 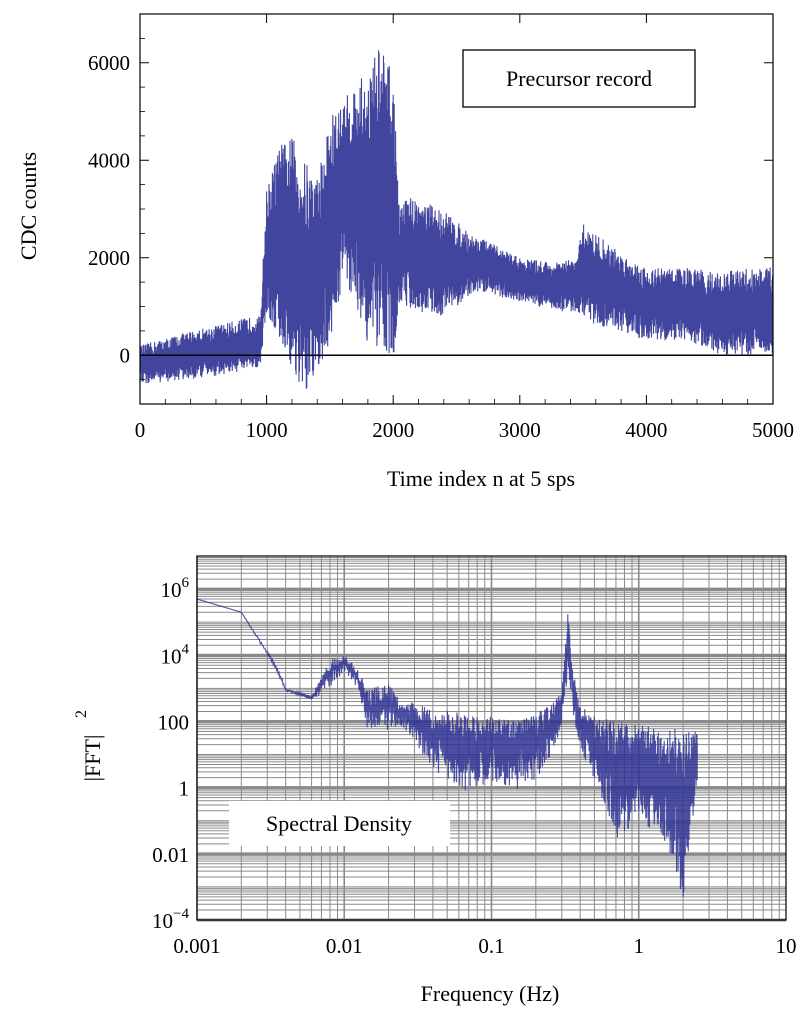 I want to click on x-tick-label: 0.01, so click(x=344, y=946).